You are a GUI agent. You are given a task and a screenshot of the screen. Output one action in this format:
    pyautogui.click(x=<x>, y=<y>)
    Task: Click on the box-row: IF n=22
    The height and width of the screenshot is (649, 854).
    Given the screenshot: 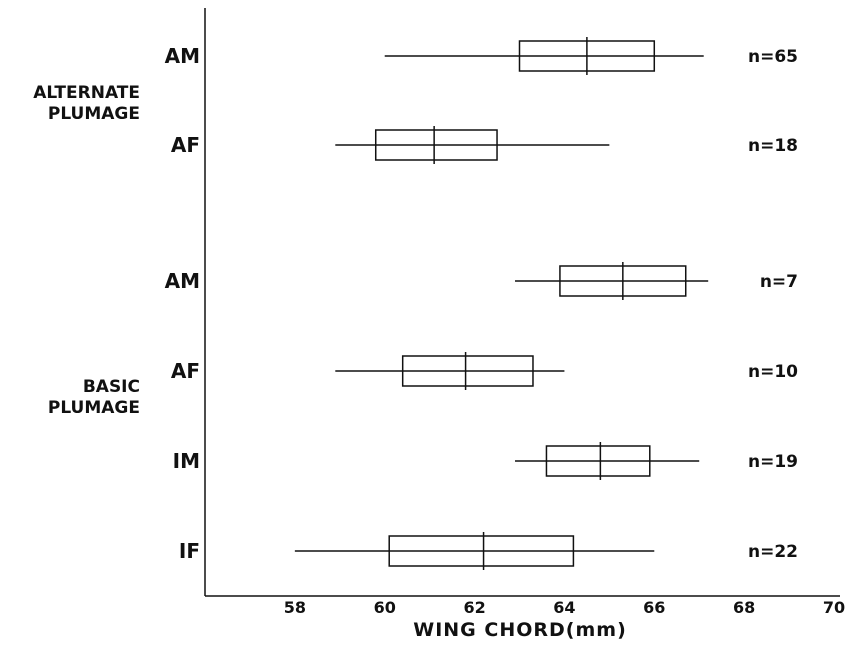 What is the action you would take?
    pyautogui.click(x=488, y=551)
    